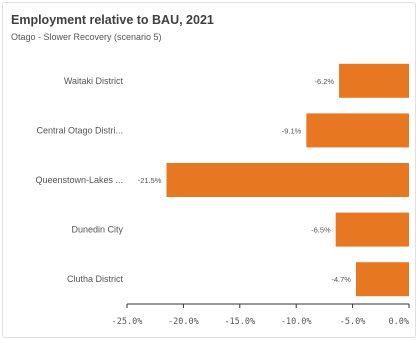 Image resolution: width=418 pixels, height=340 pixels. I want to click on x-tick-label: -25.0%, so click(127, 322).